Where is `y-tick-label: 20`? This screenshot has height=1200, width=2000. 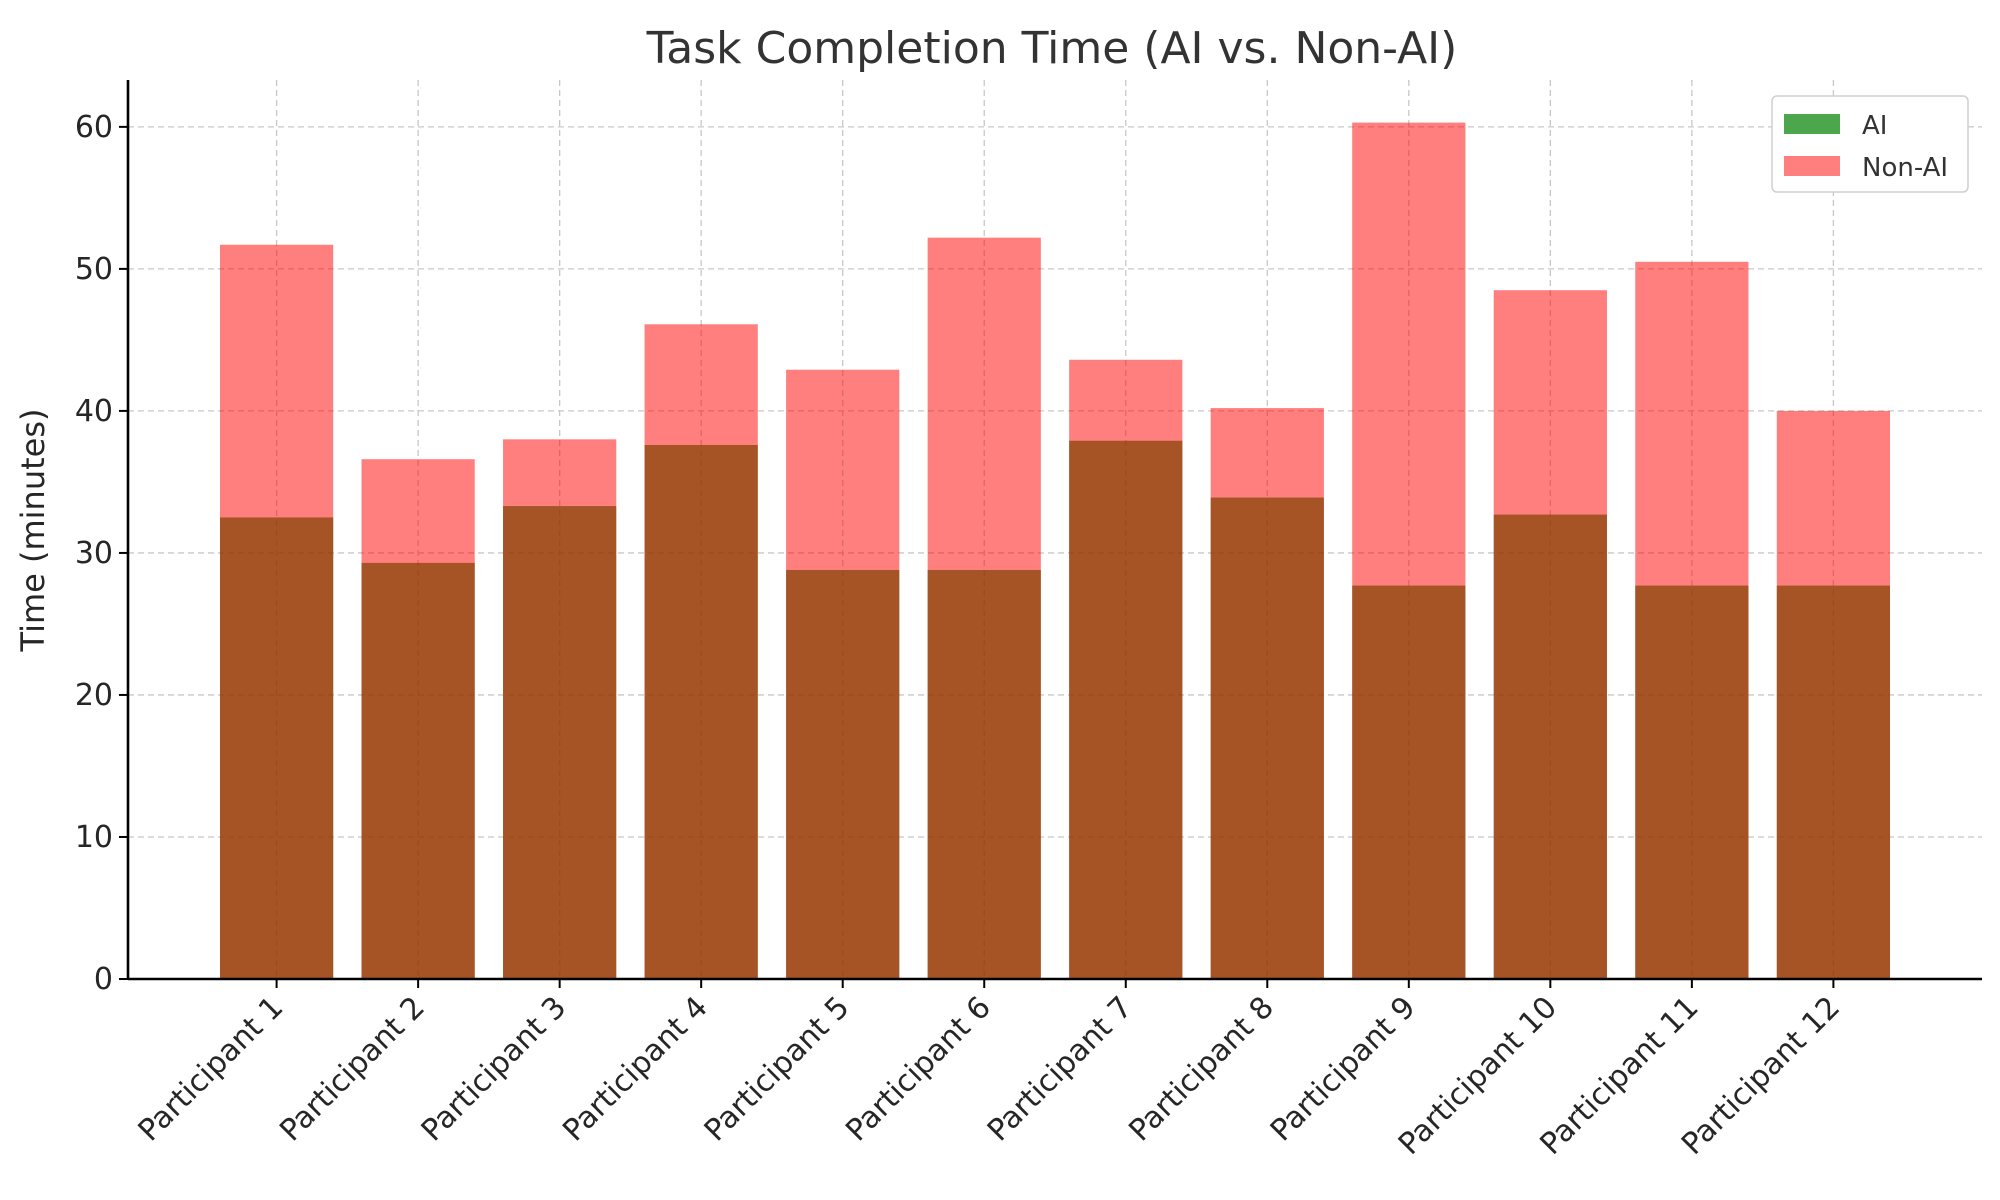
y-tick-label: 20 is located at coordinates (94, 695).